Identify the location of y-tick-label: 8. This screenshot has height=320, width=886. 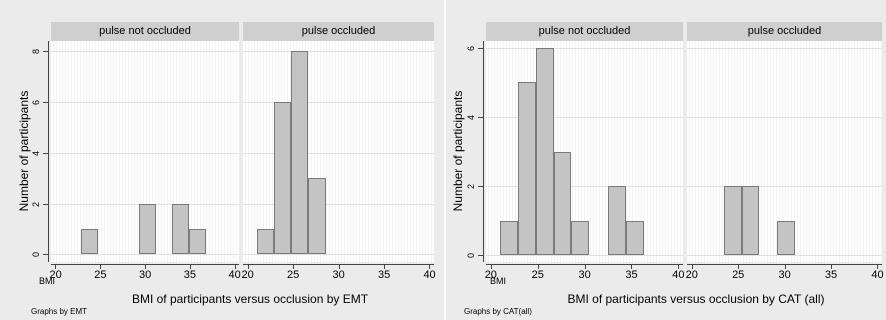
(36, 52).